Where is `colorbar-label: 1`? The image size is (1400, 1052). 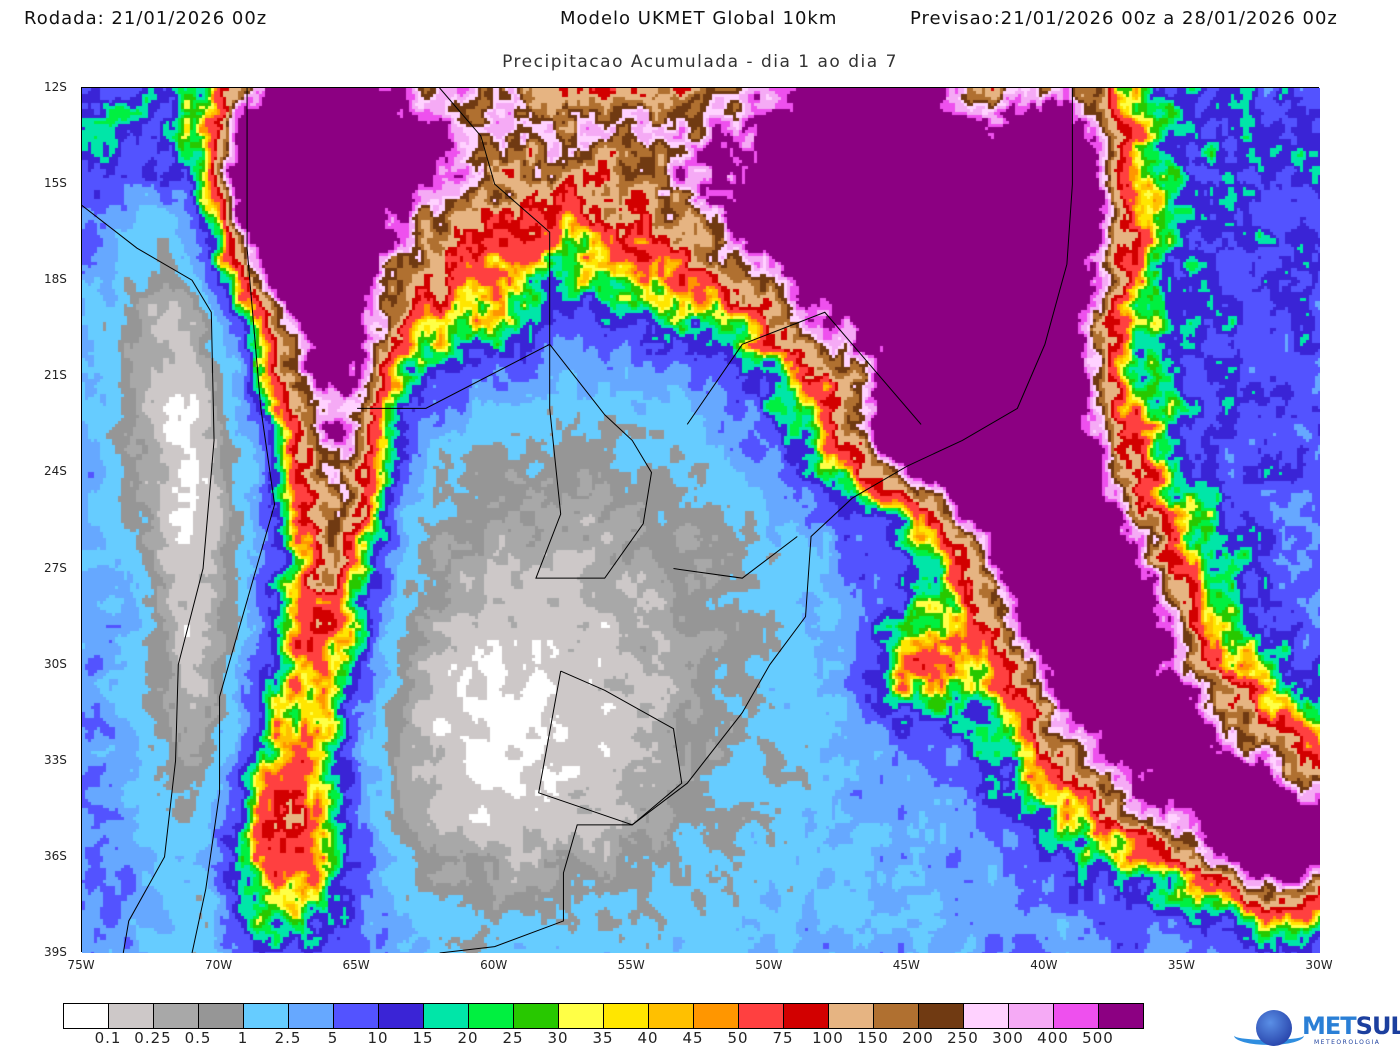
colorbar-label: 1 is located at coordinates (243, 1038).